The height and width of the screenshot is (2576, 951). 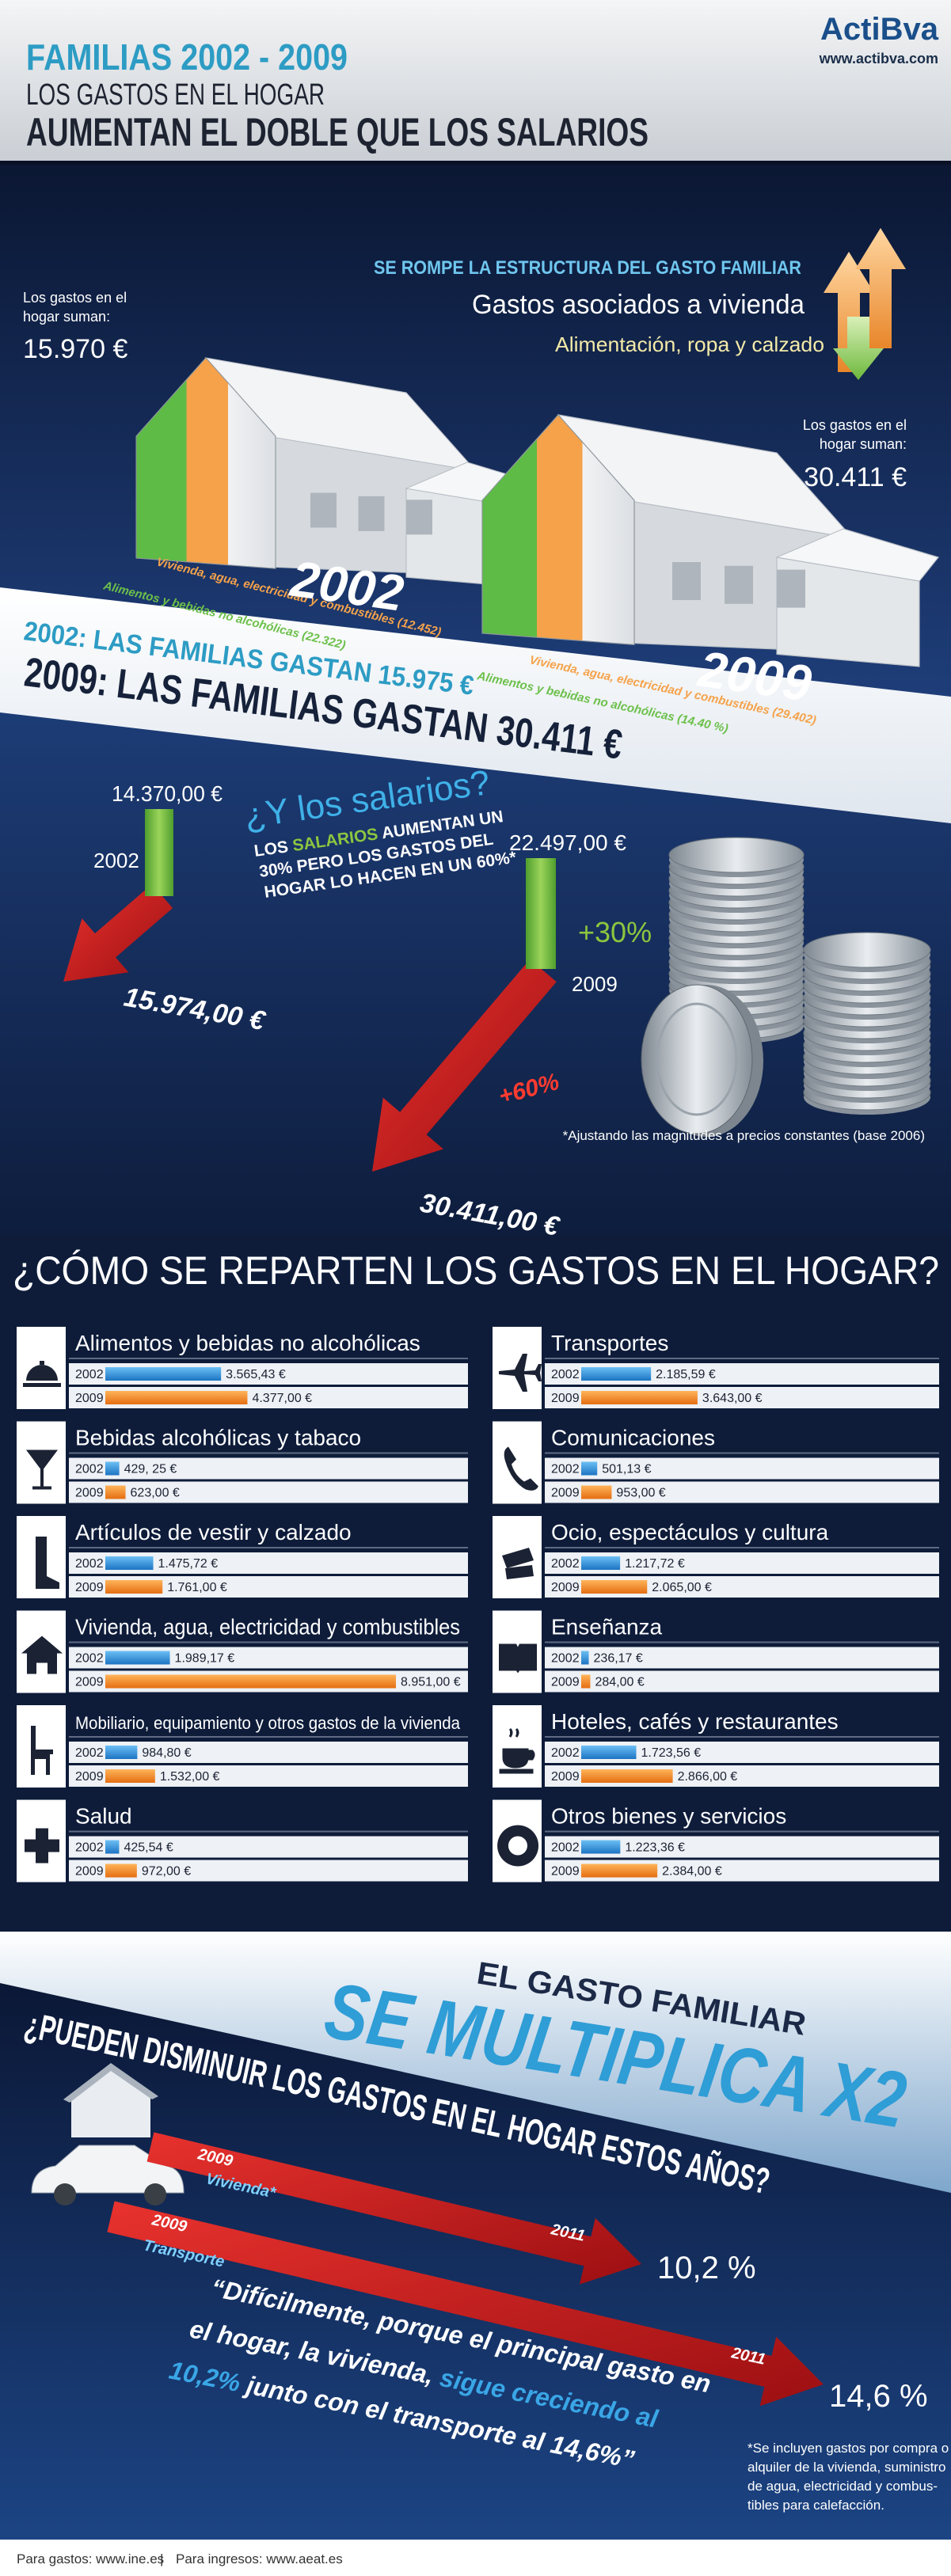 What do you see at coordinates (188, 1564) in the screenshot?
I see `value-label: 1.475,72 €` at bounding box center [188, 1564].